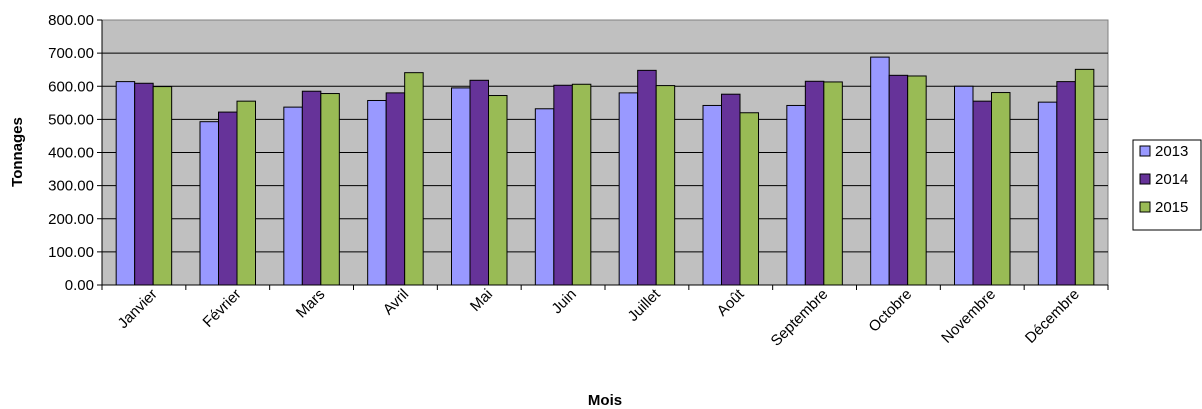  I want to click on y-tick-label: 500.00, so click(71, 119).